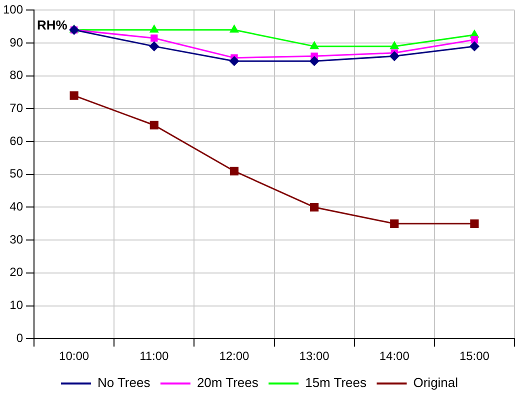  I want to click on legend-label: No Trees, so click(124, 382).